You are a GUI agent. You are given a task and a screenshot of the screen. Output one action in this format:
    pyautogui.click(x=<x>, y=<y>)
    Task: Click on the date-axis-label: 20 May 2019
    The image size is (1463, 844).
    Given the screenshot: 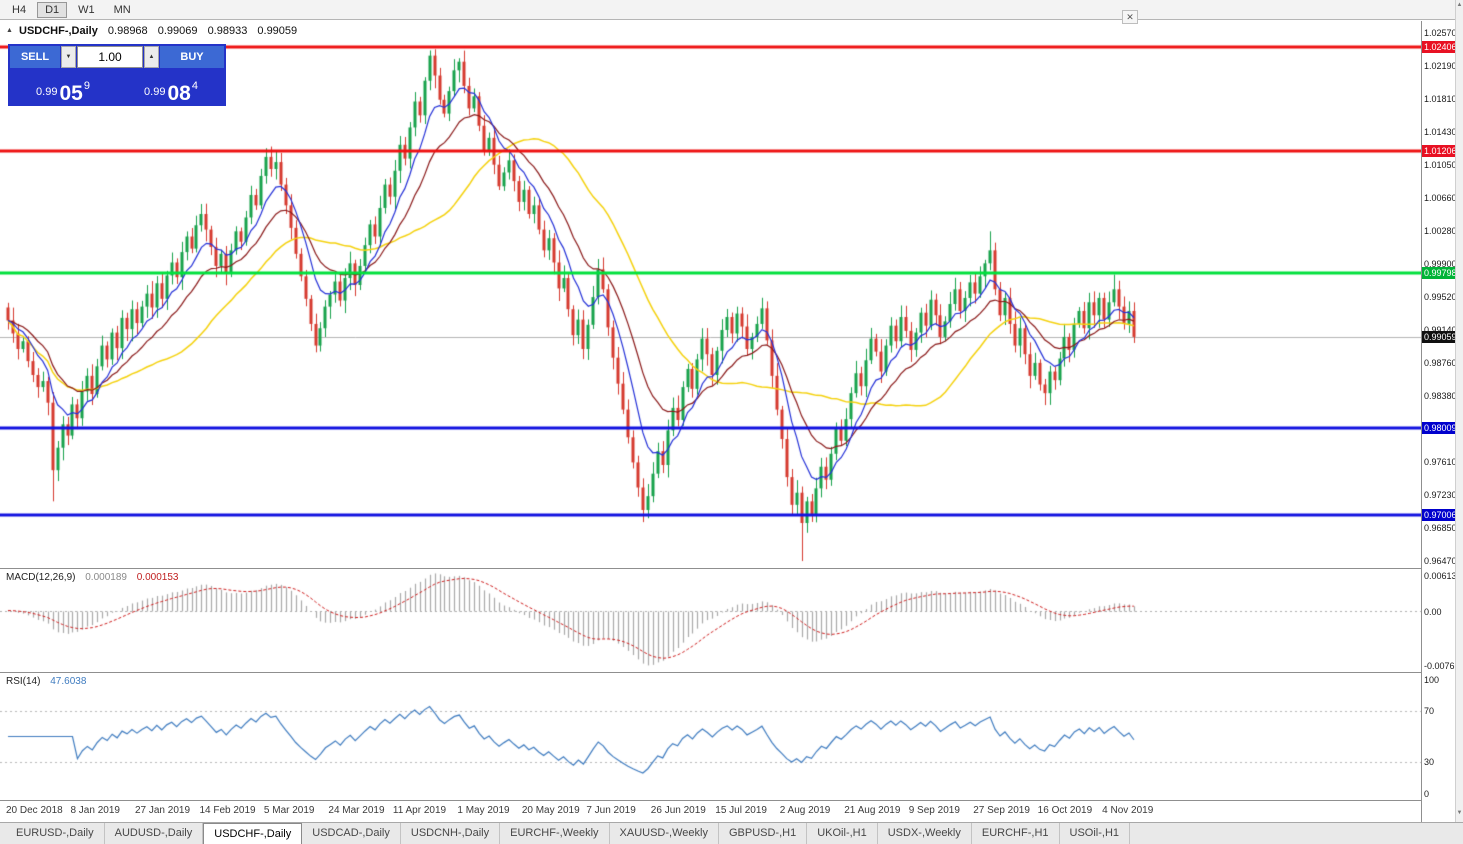 What is the action you would take?
    pyautogui.click(x=550, y=810)
    